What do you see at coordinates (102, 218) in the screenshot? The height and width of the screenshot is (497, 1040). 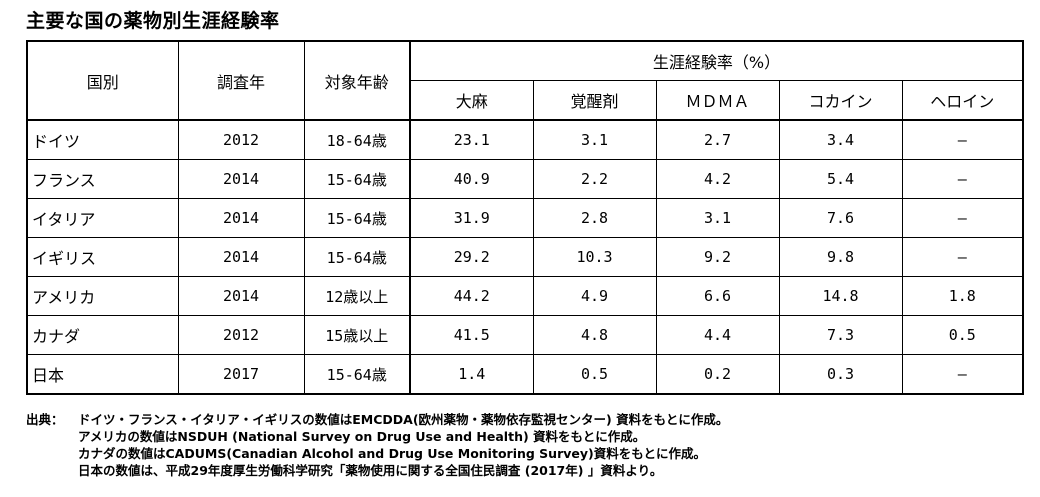 I see `country-cell: イタリア` at bounding box center [102, 218].